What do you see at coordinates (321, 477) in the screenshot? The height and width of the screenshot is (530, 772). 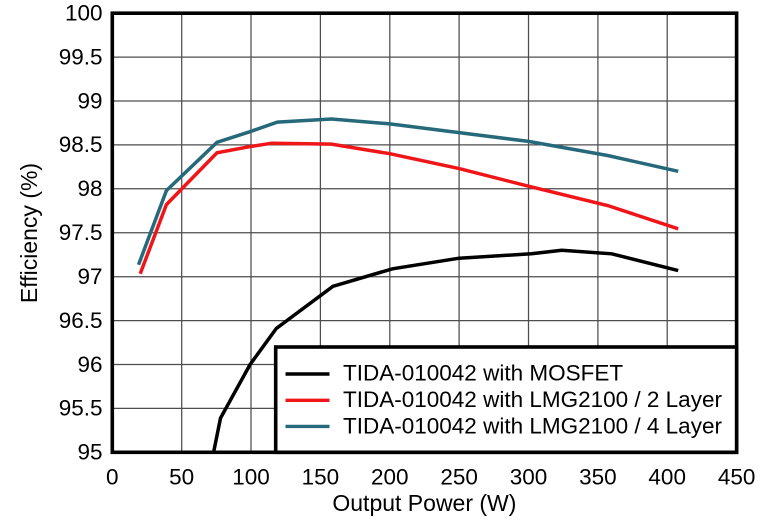 I see `svg-text: 150` at bounding box center [321, 477].